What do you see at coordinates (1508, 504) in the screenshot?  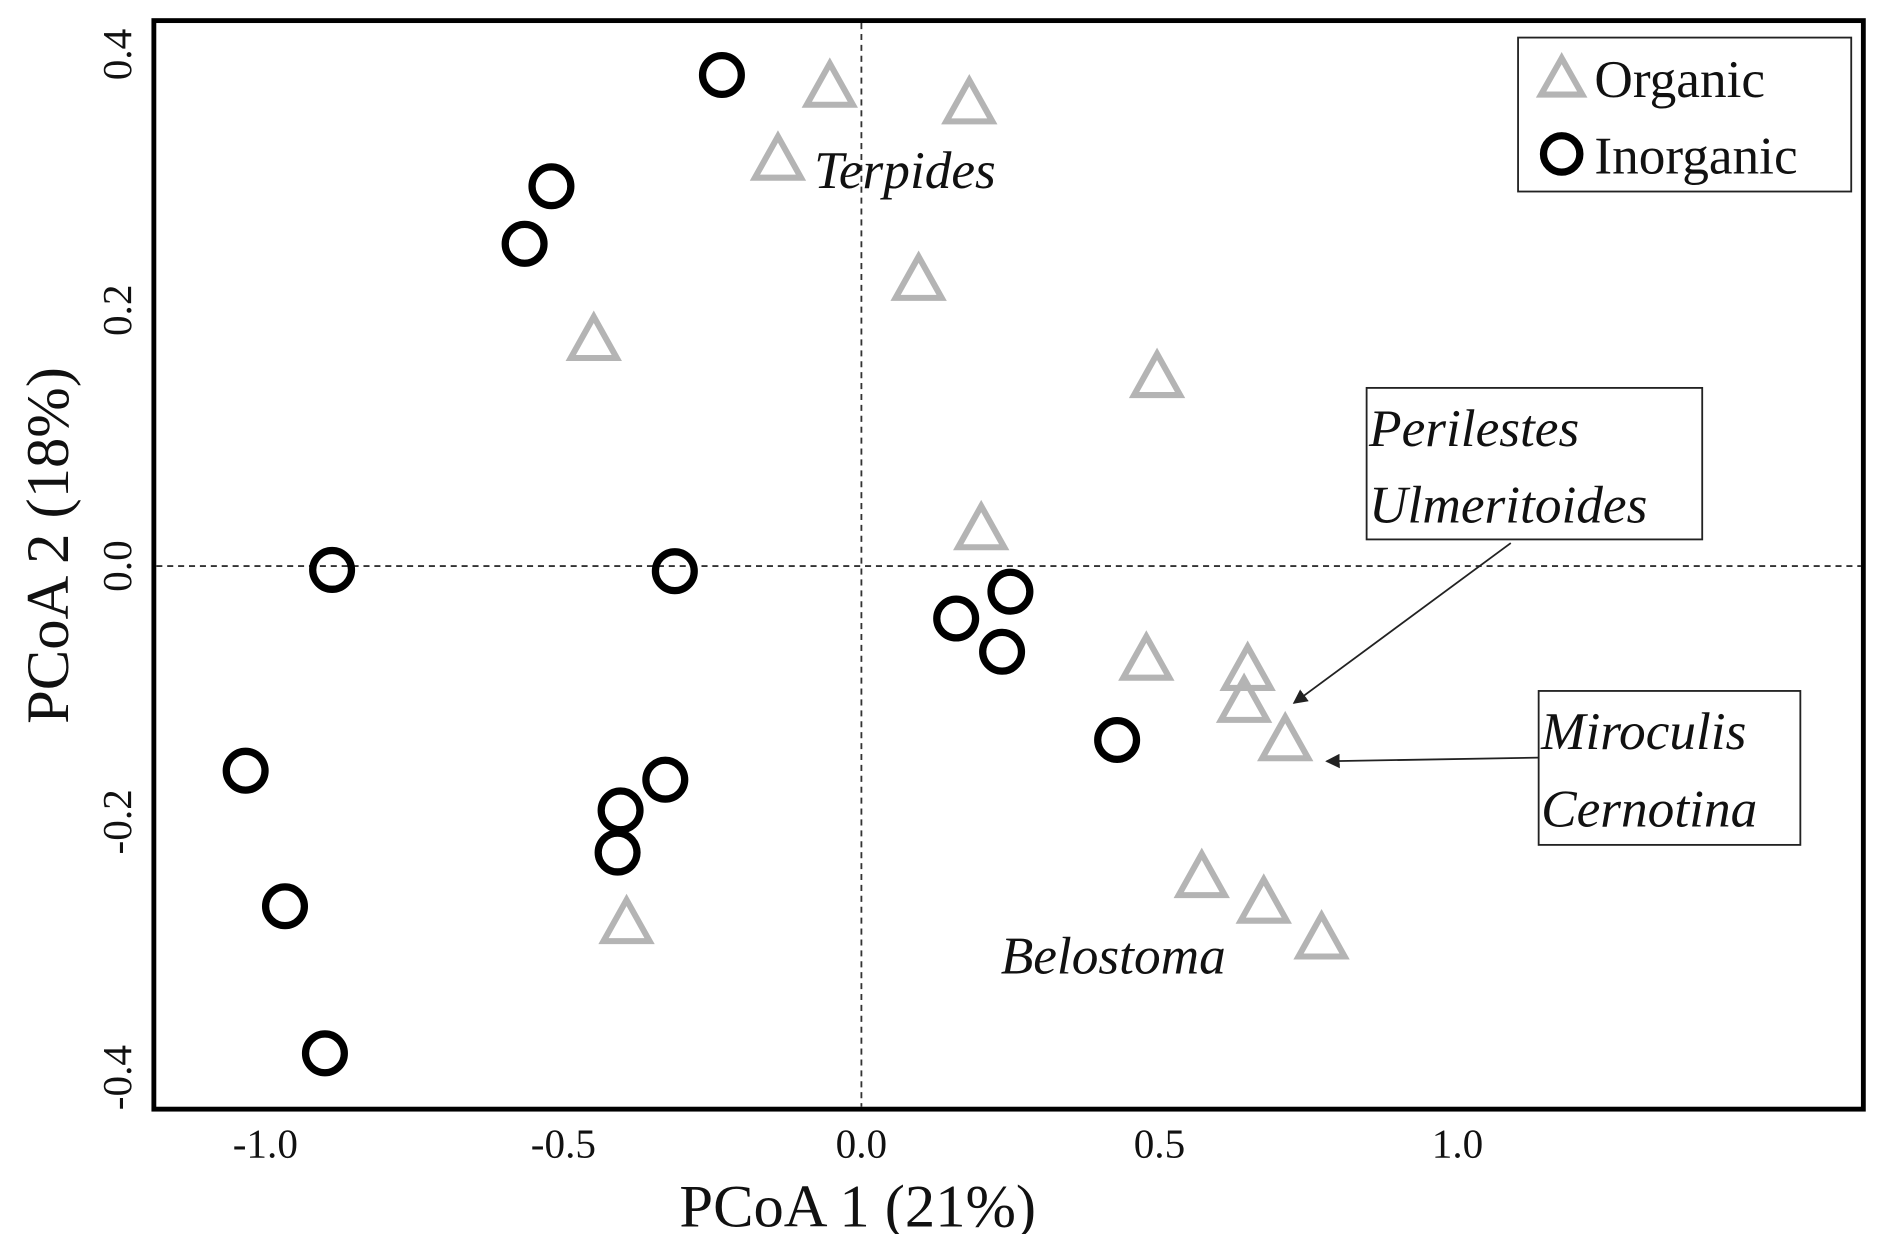 I see `annotation-ulmeritoides: Ulmeritoides` at bounding box center [1508, 504].